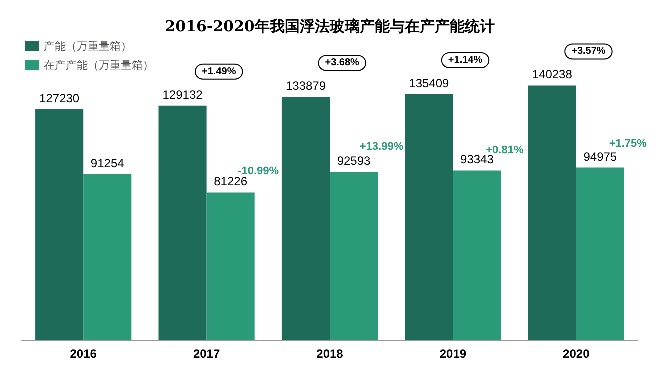 The width and height of the screenshot is (660, 372). Describe the element at coordinates (99, 65) in the screenshot. I see `legend-label: 在产产能（万重量箱）` at that location.